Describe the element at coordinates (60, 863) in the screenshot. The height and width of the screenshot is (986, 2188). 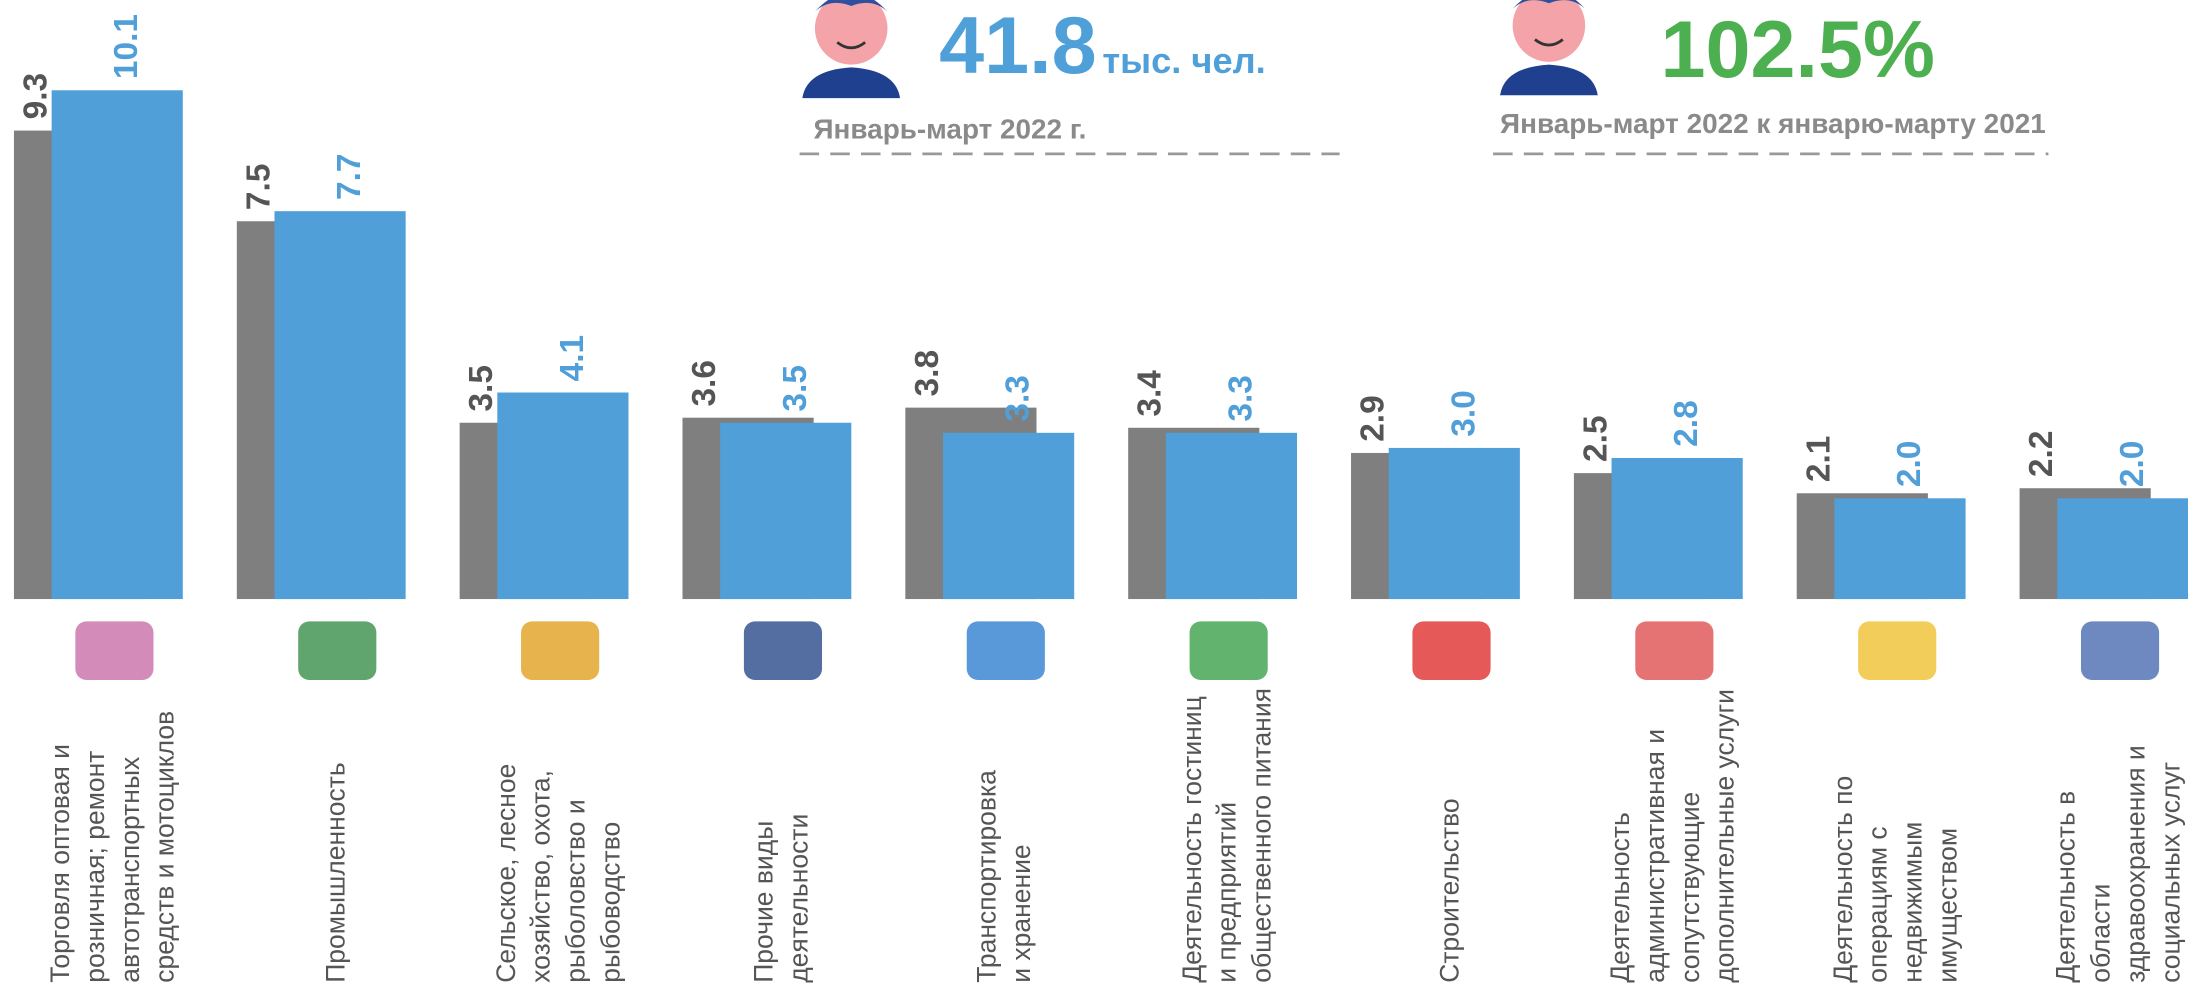
I see `category-label: Торговля оптовая и` at that location.